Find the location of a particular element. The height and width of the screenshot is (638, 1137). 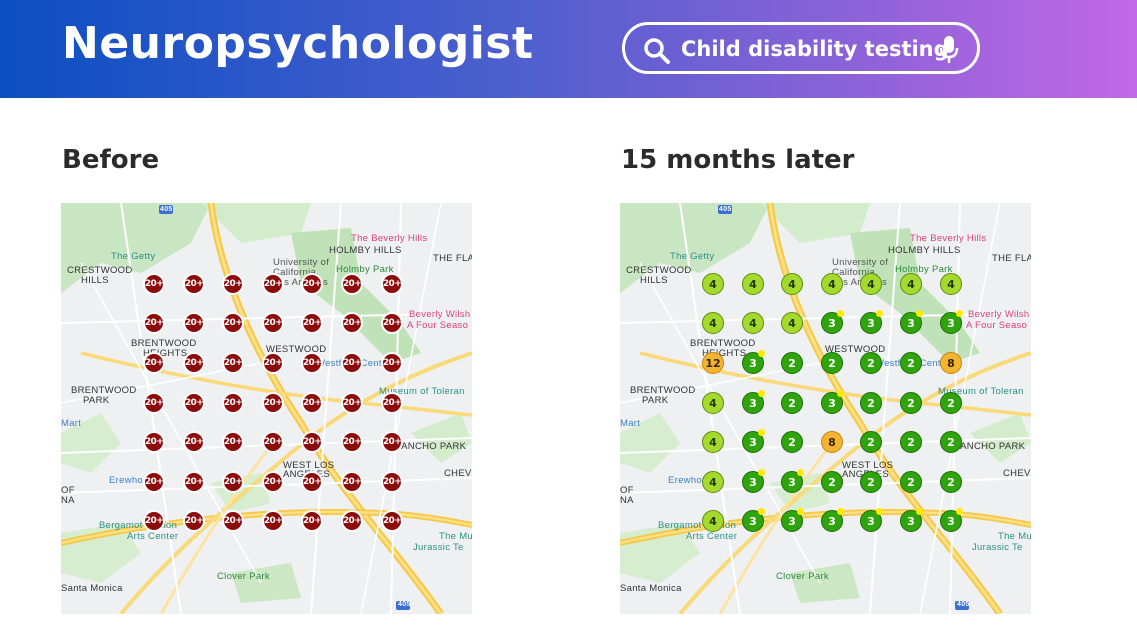

microphone-icon is located at coordinates (949, 50).